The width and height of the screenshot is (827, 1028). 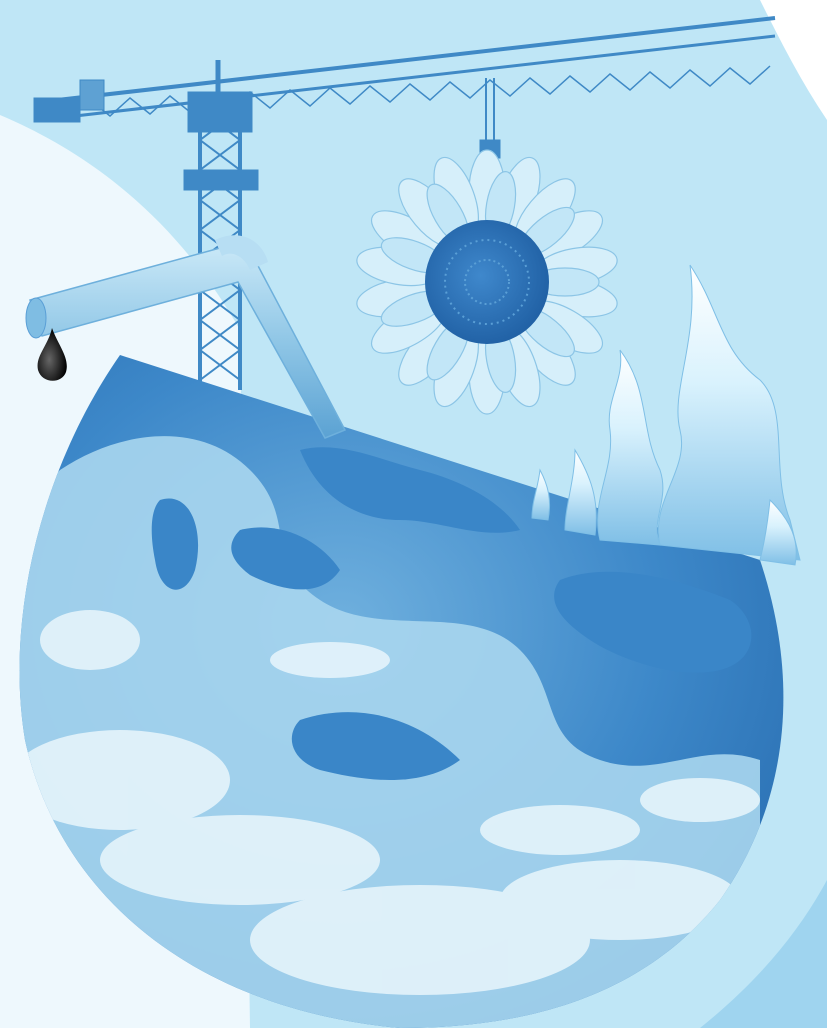 I want to click on background-bottom-right, so click(x=763, y=954).